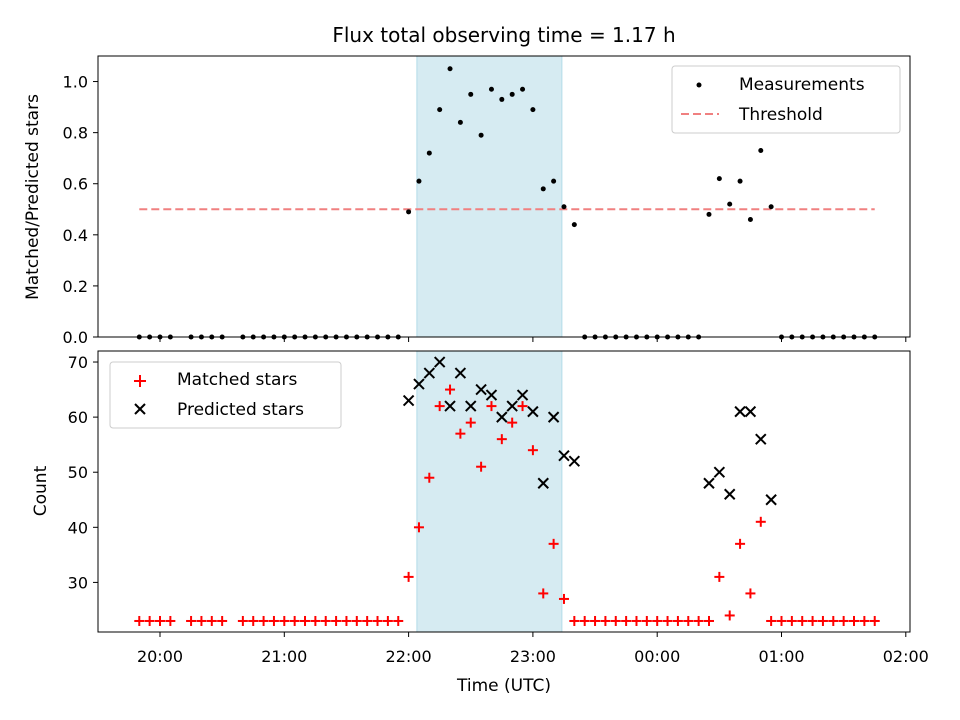  Describe the element at coordinates (78, 582) in the screenshot. I see `y-tick-label: 30` at that location.